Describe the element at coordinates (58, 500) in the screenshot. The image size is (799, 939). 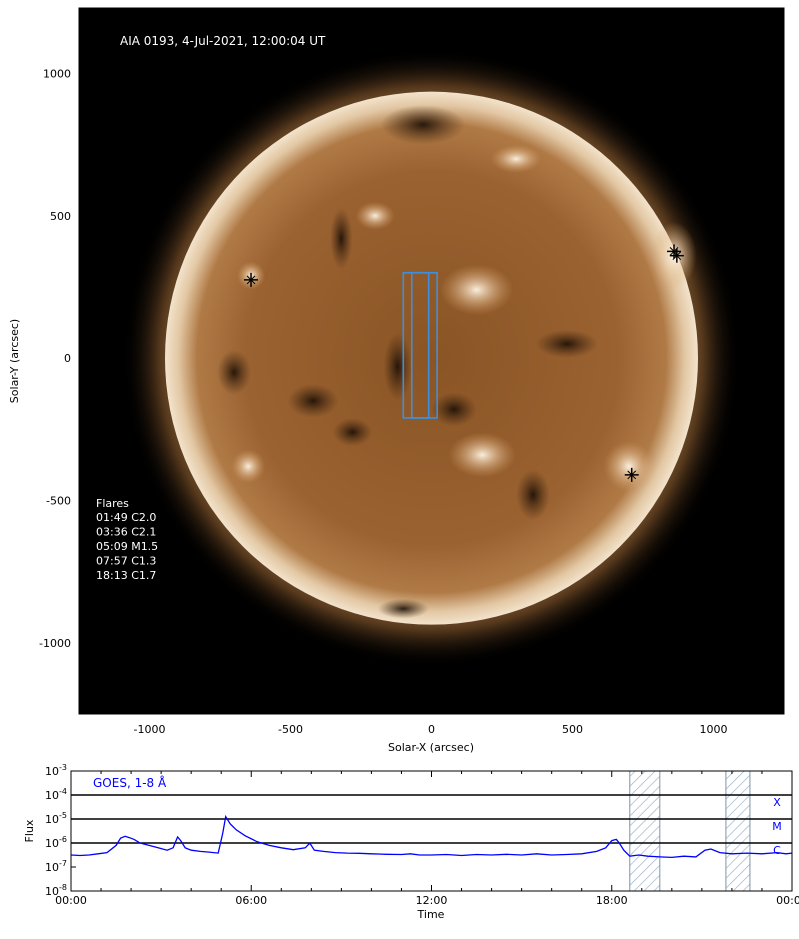
I see `y-tick-label: -500` at that location.